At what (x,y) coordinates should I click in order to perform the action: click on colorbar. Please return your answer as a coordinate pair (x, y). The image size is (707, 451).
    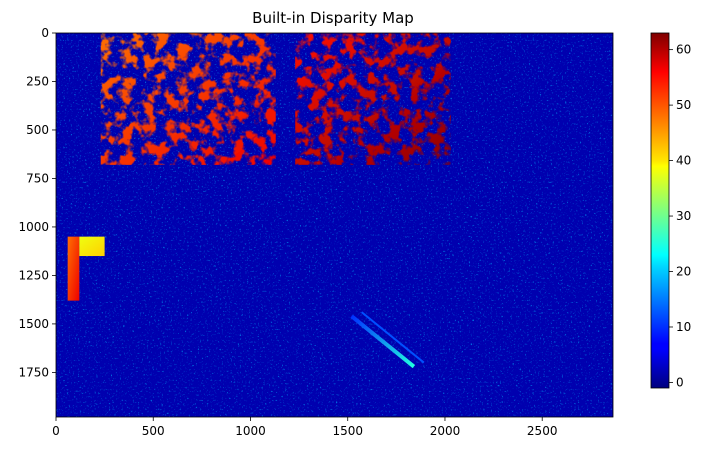
    Looking at the image, I should click on (660, 210).